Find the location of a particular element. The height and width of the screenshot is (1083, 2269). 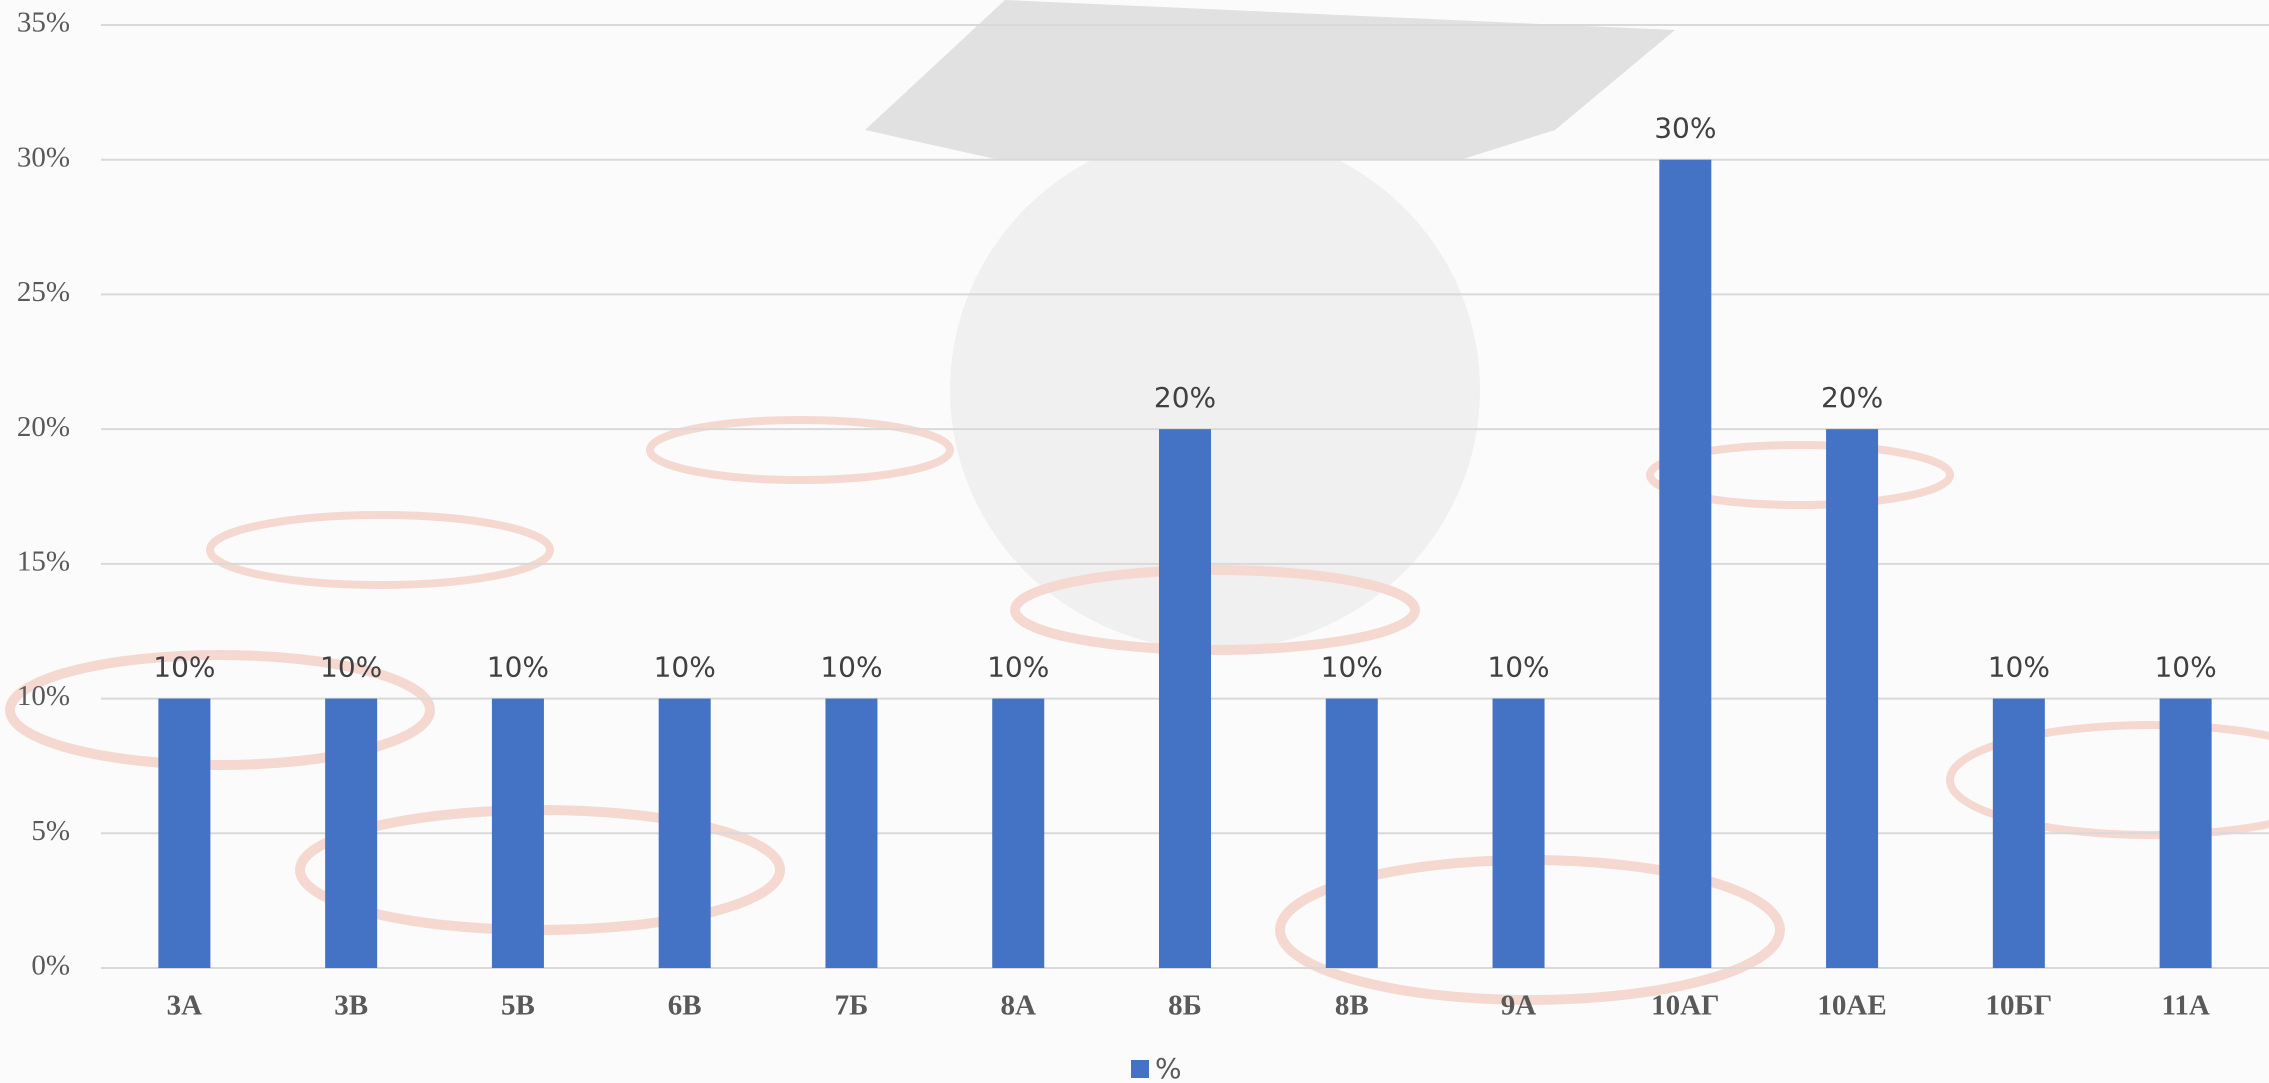

x-tick-label: 6В is located at coordinates (685, 1006).